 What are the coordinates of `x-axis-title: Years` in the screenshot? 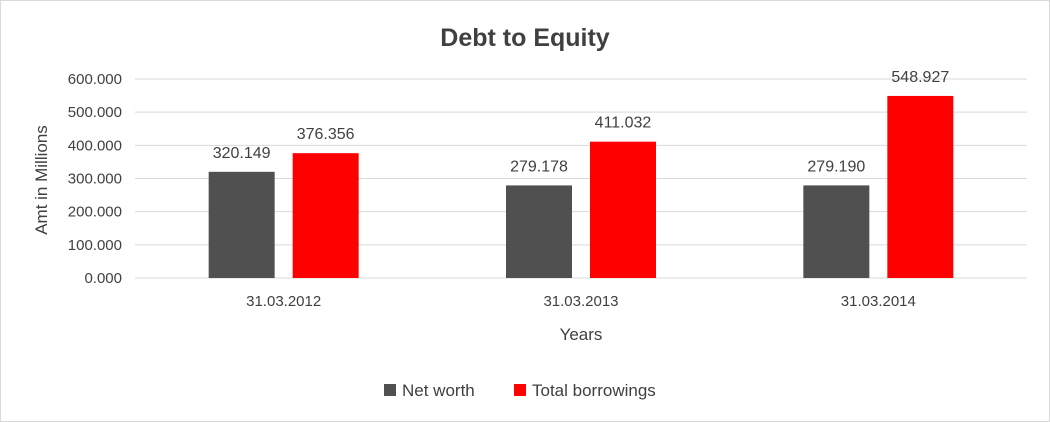 It's located at (581, 334).